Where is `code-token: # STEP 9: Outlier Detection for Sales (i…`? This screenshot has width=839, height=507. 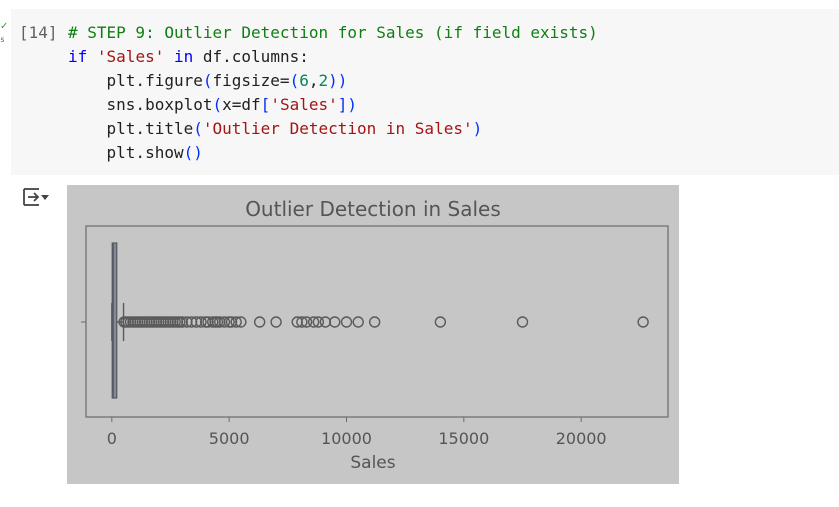 code-token: # STEP 9: Outlier Detection for Sales (i… is located at coordinates (333, 32).